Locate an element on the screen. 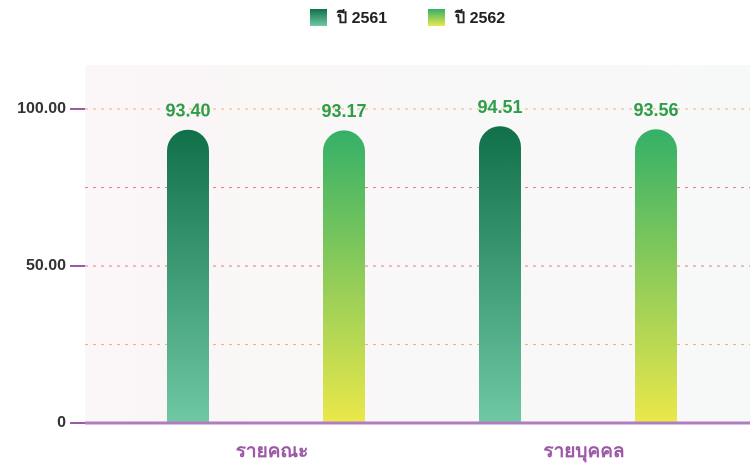 This screenshot has height=469, width=750. y-tick-label: 50.00 is located at coordinates (46, 265).